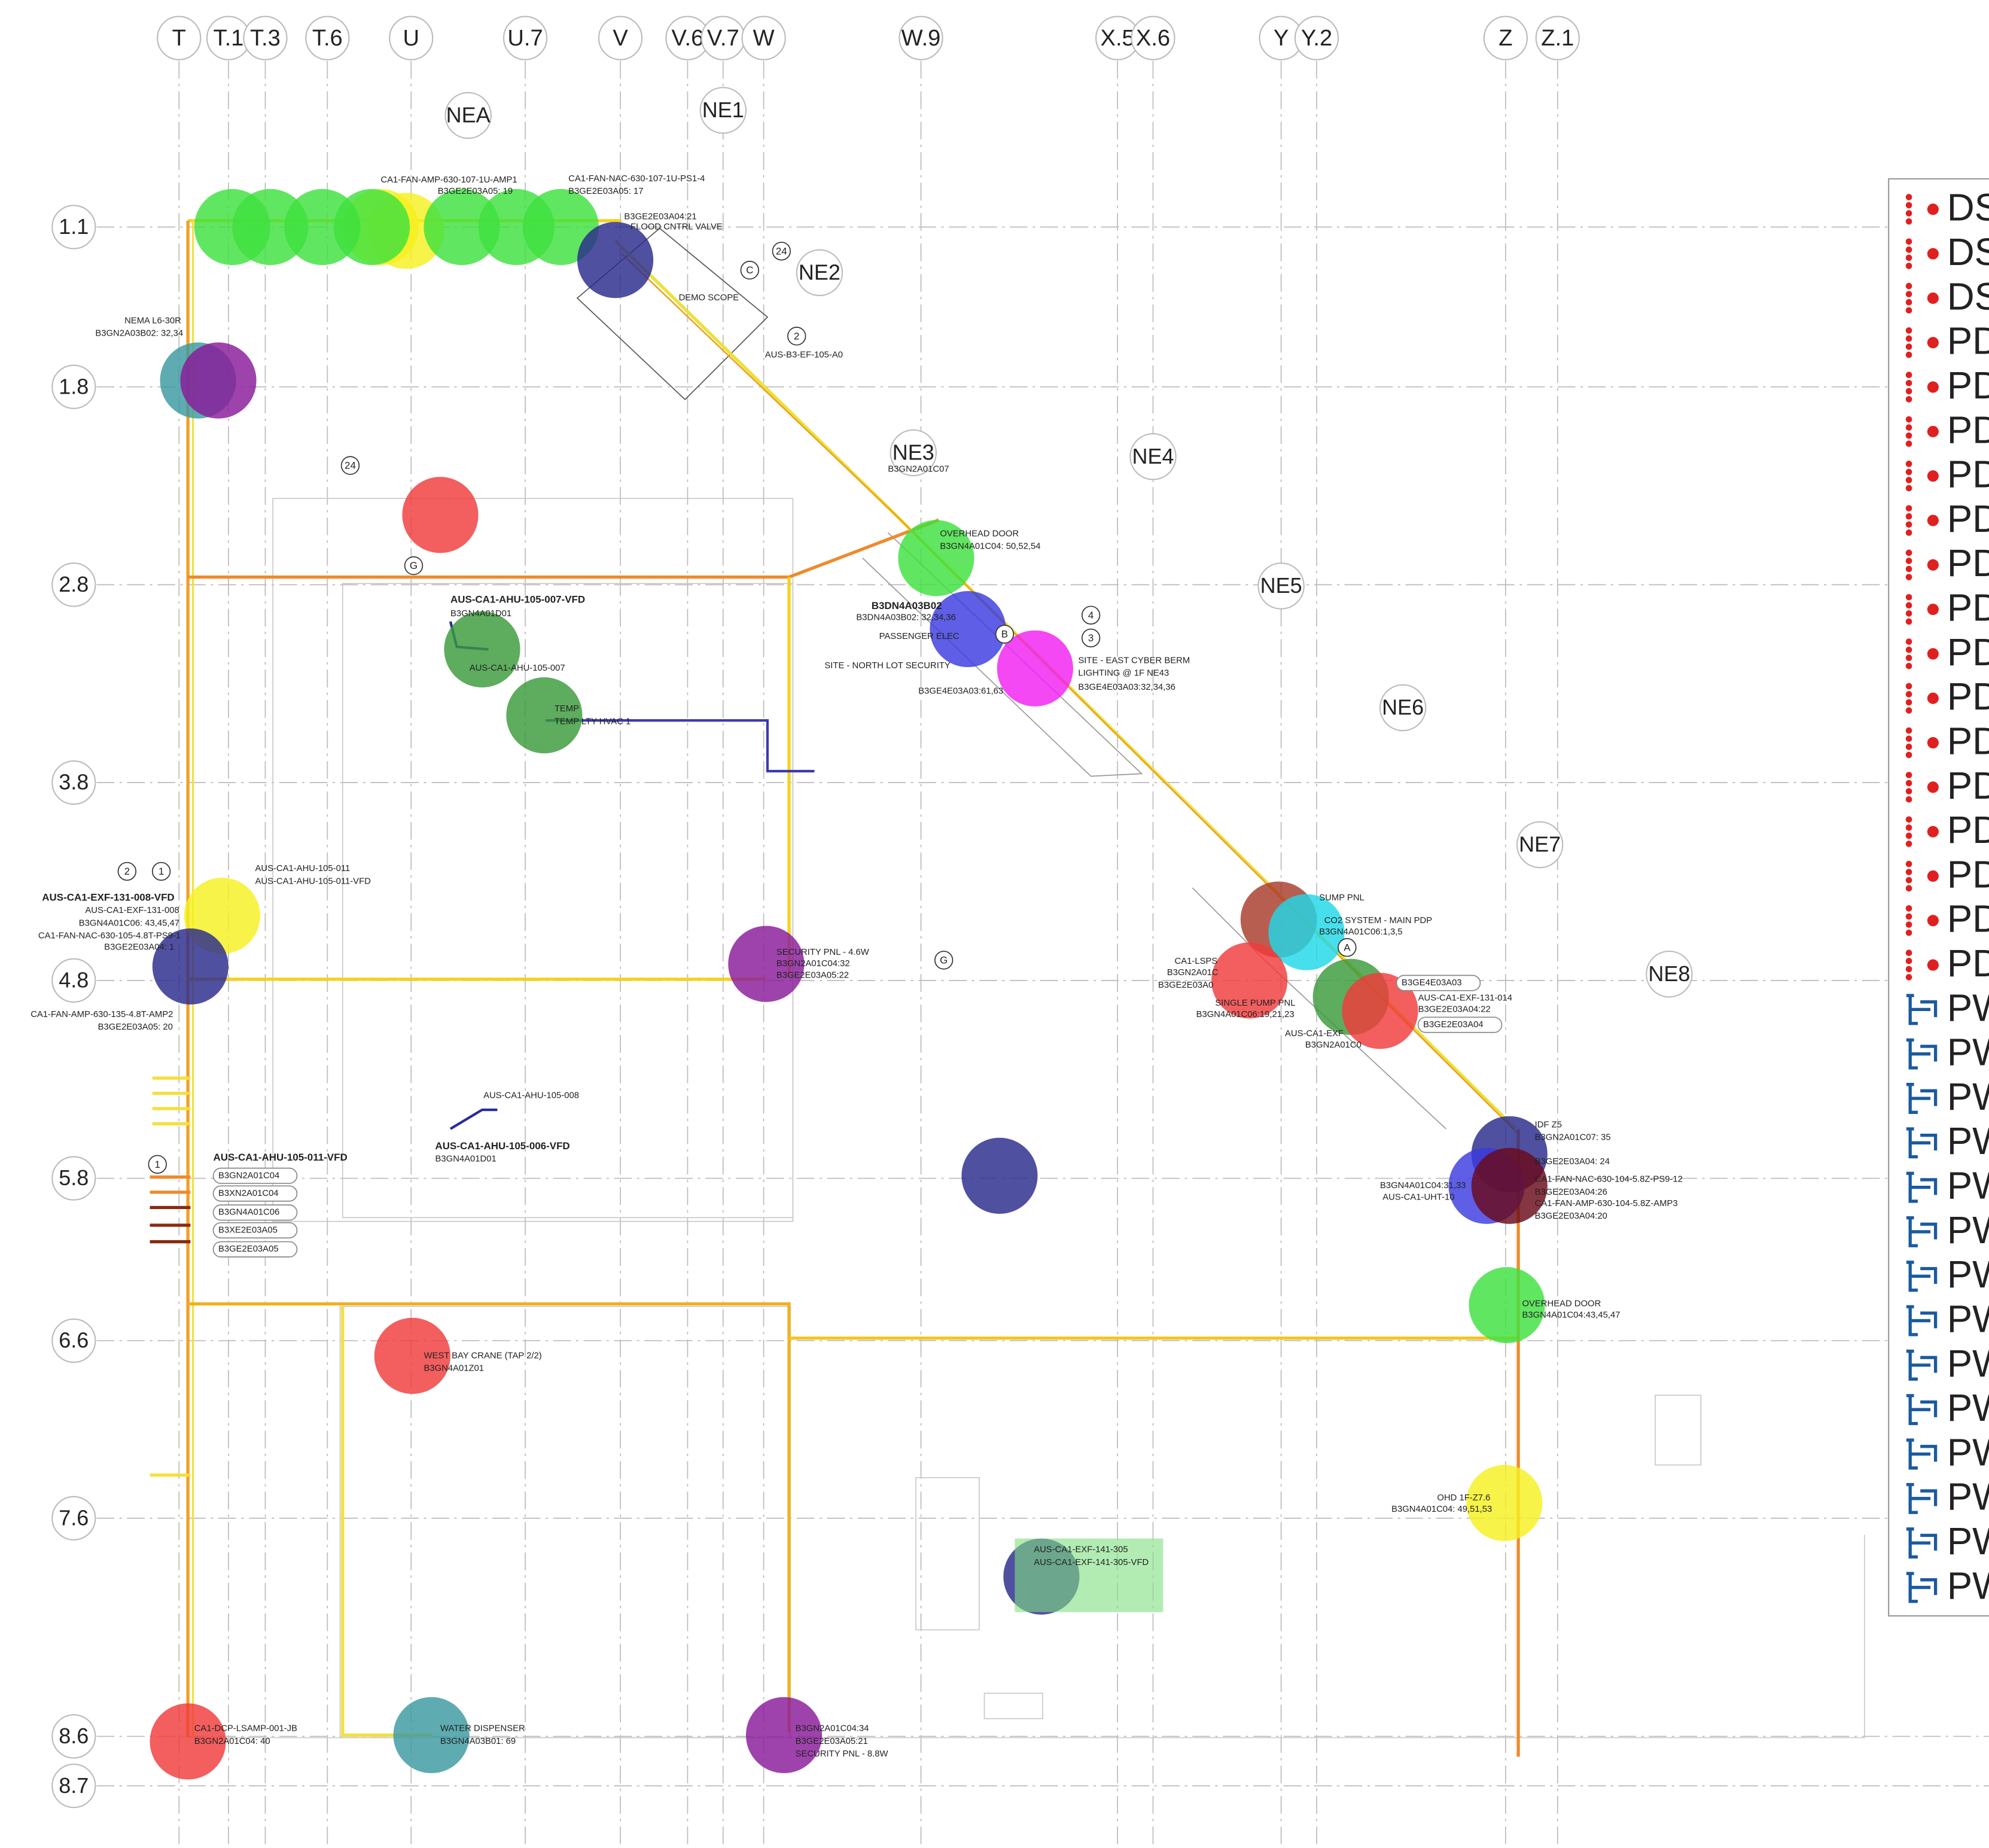 Image resolution: width=1989 pixels, height=1848 pixels. Describe the element at coordinates (411, 38) in the screenshot. I see `column-label: U` at that location.